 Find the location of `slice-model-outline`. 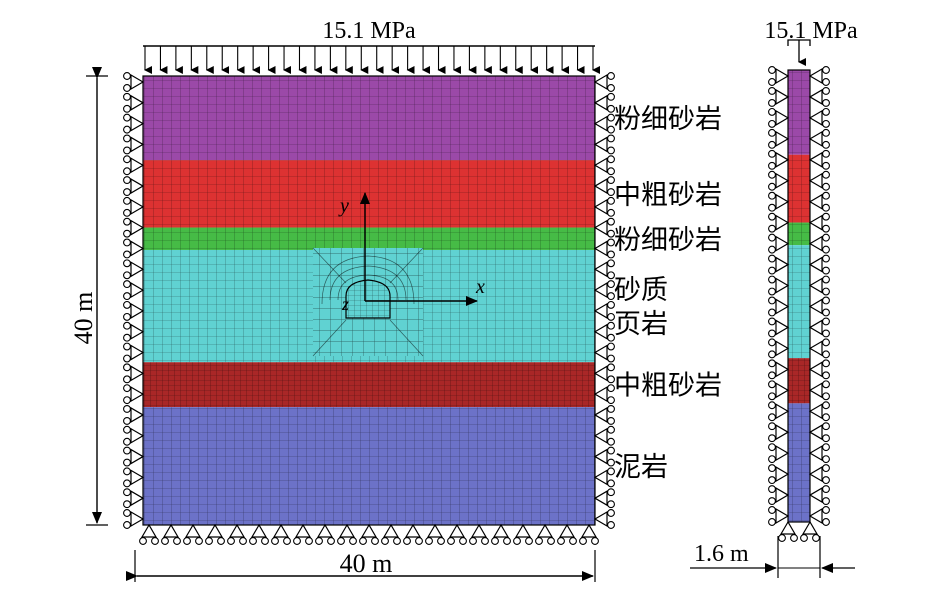

slice-model-outline is located at coordinates (799, 296).